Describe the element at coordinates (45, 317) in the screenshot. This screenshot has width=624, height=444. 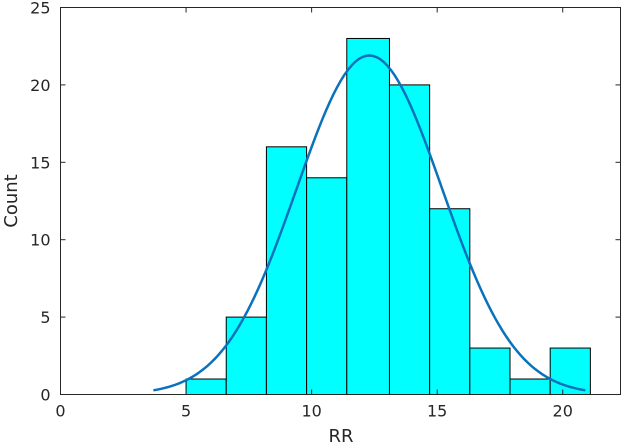
I see `y-tick-label: 5` at that location.